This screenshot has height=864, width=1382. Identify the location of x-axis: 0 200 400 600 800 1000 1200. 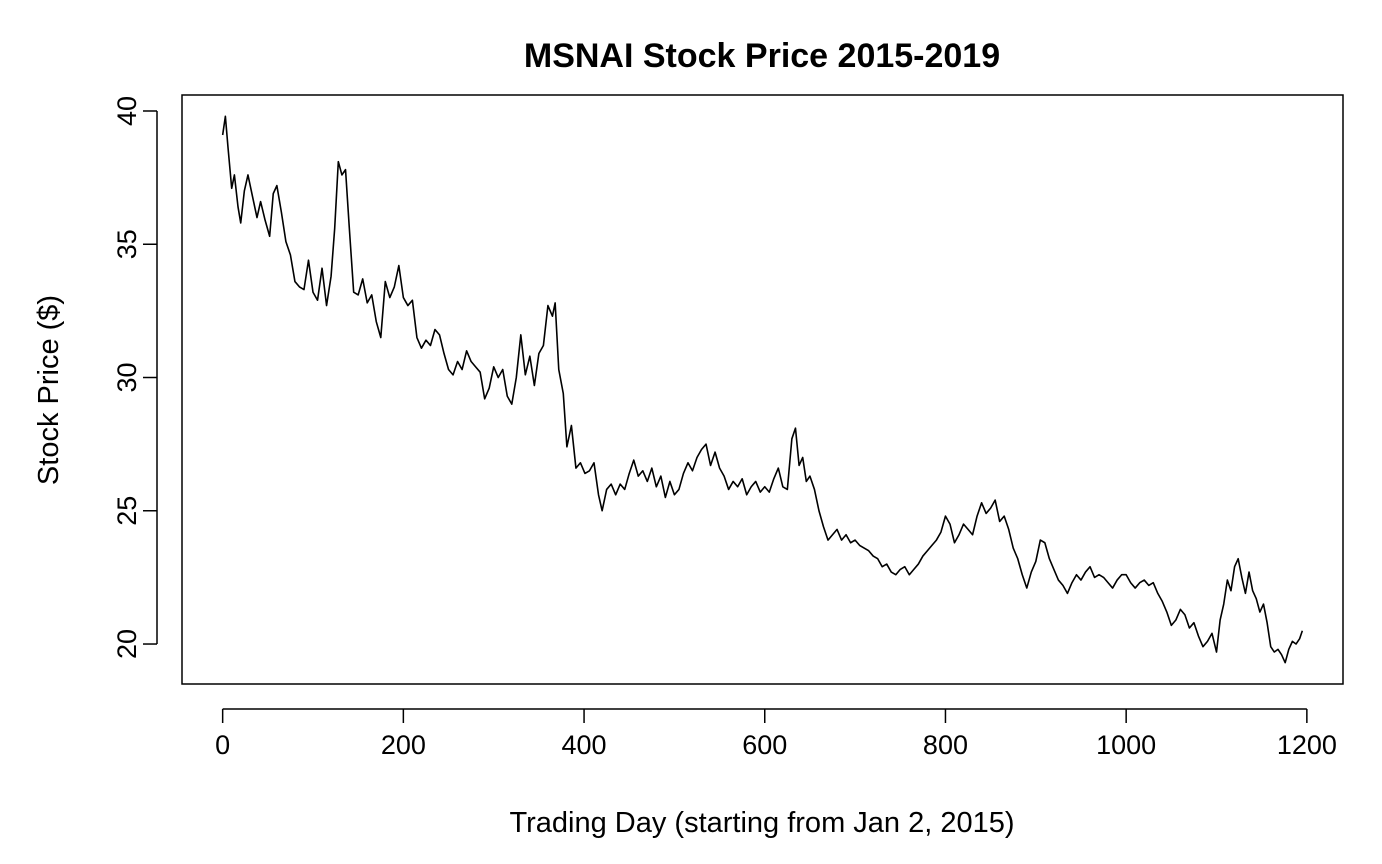
(776, 734).